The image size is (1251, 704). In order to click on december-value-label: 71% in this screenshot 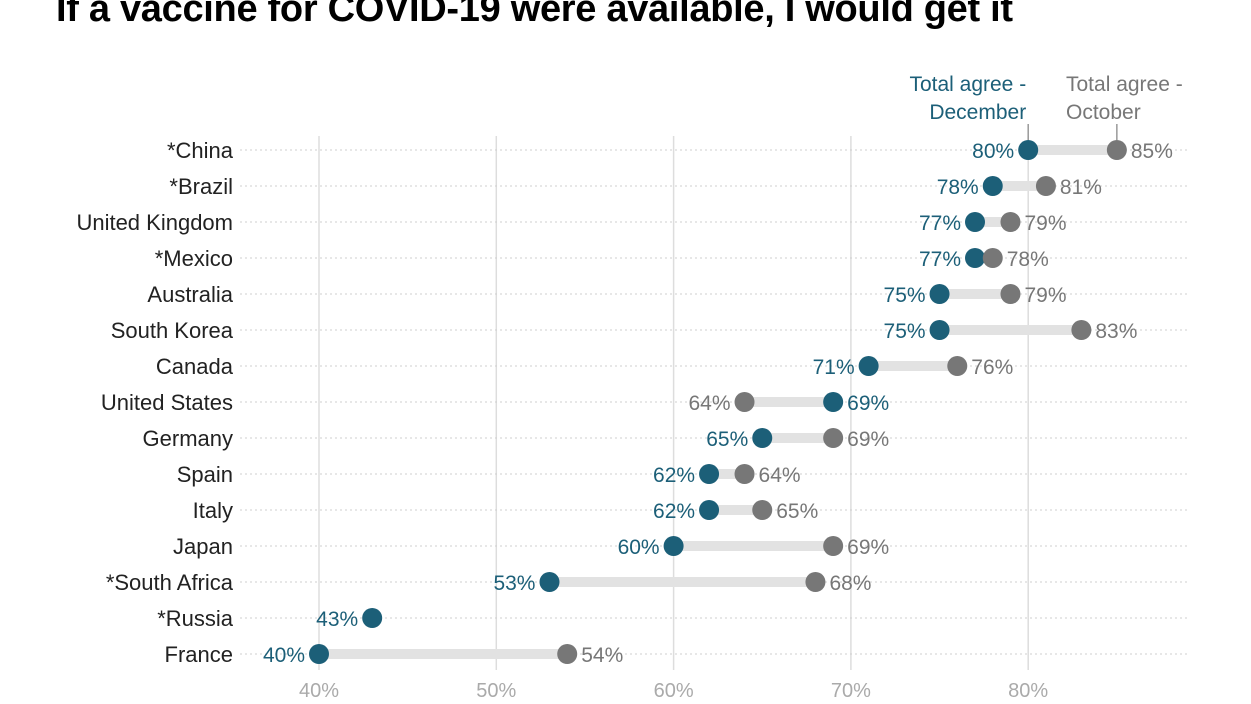, I will do `click(834, 367)`.